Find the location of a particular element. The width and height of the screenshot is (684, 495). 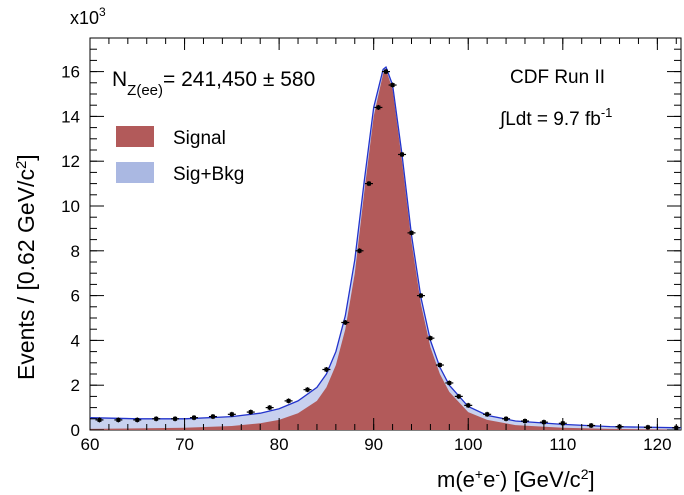

x-axis-title: m(e+e-) [GeV/c2] is located at coordinates (516, 479).